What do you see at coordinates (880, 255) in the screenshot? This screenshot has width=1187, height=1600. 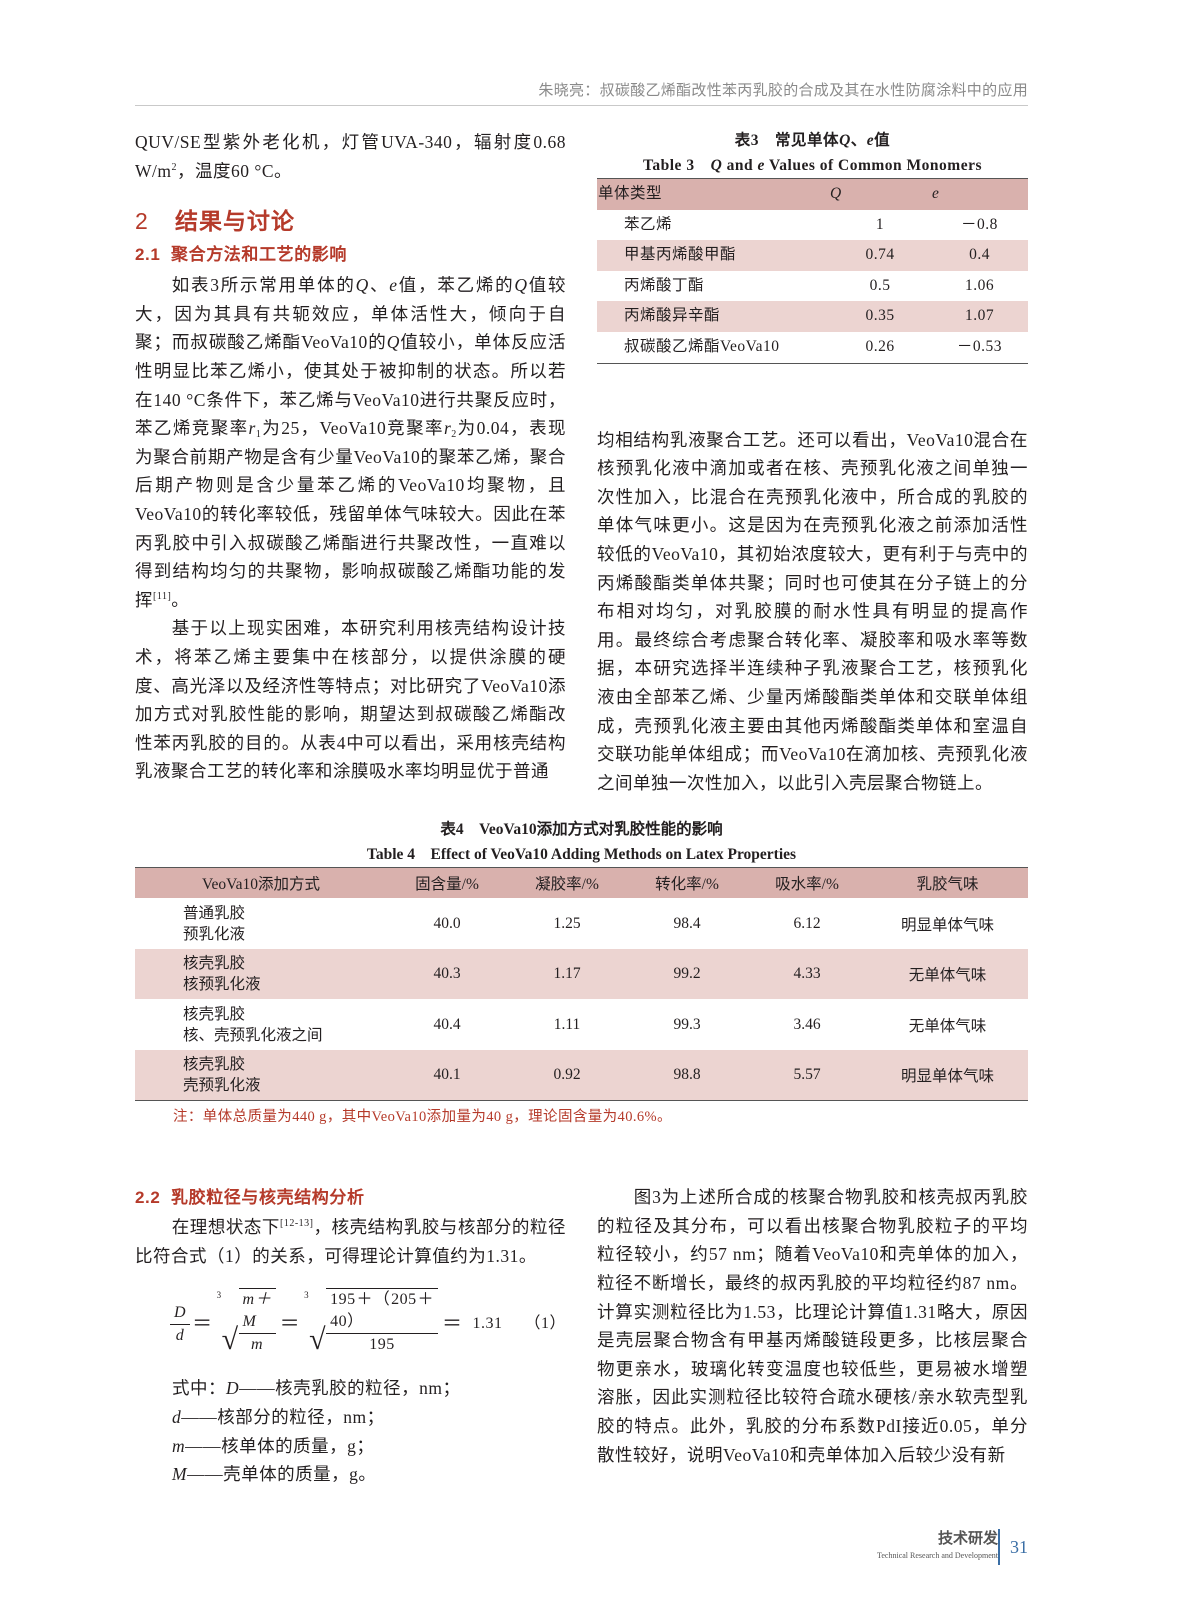 I see `text-span: 0.74` at bounding box center [880, 255].